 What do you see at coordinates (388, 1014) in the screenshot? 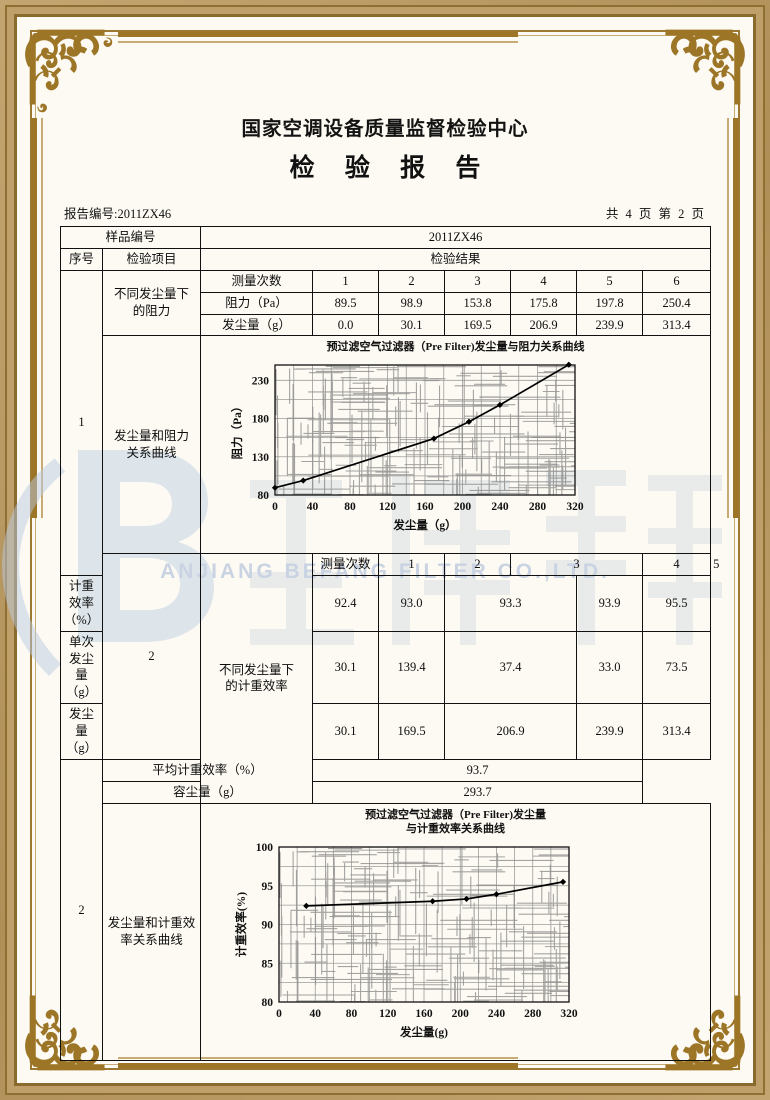
I see `svg-text: 120` at bounding box center [388, 1014].